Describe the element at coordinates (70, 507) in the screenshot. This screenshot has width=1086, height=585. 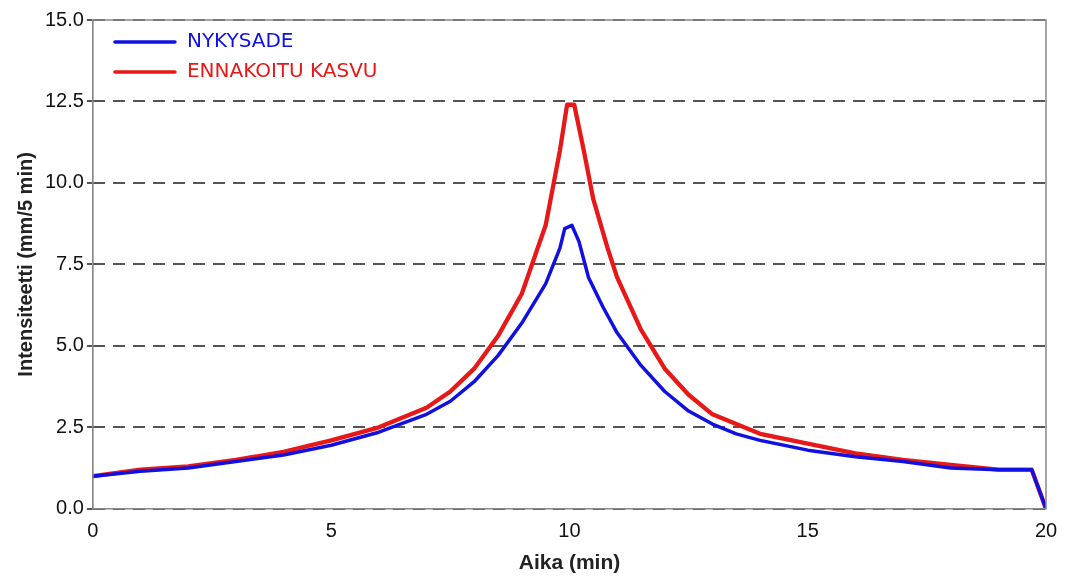
I see `y-tick-label: 0.0` at that location.